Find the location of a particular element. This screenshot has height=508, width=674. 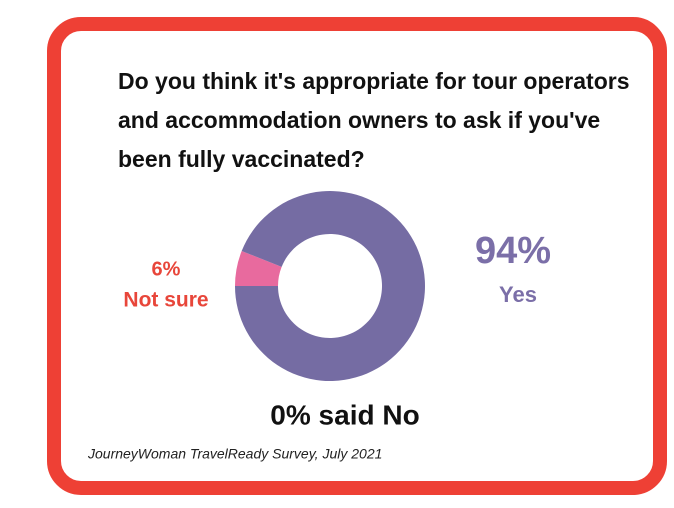

category-label: Not sure is located at coordinates (165, 300).